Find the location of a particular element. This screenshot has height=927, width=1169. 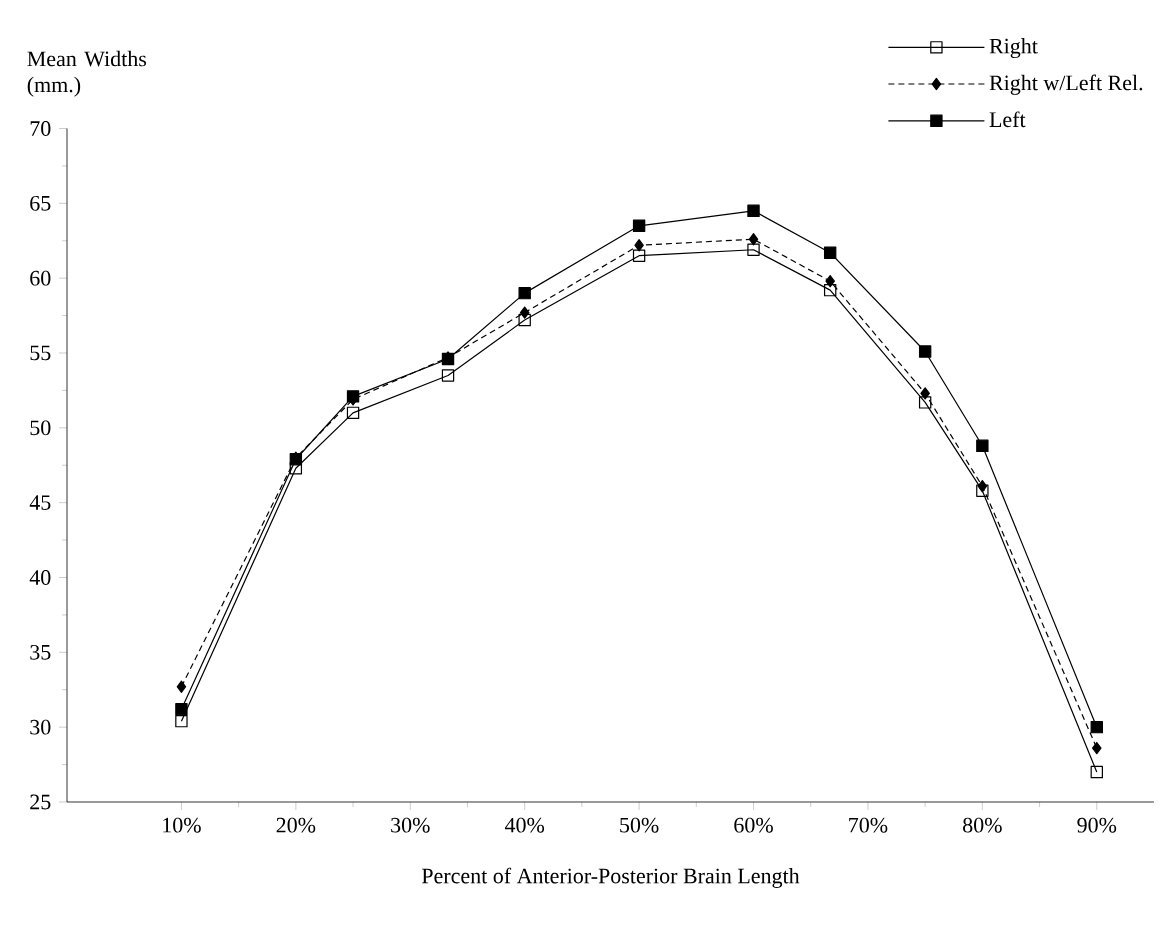

x-tick-label: 60% is located at coordinates (753, 825).